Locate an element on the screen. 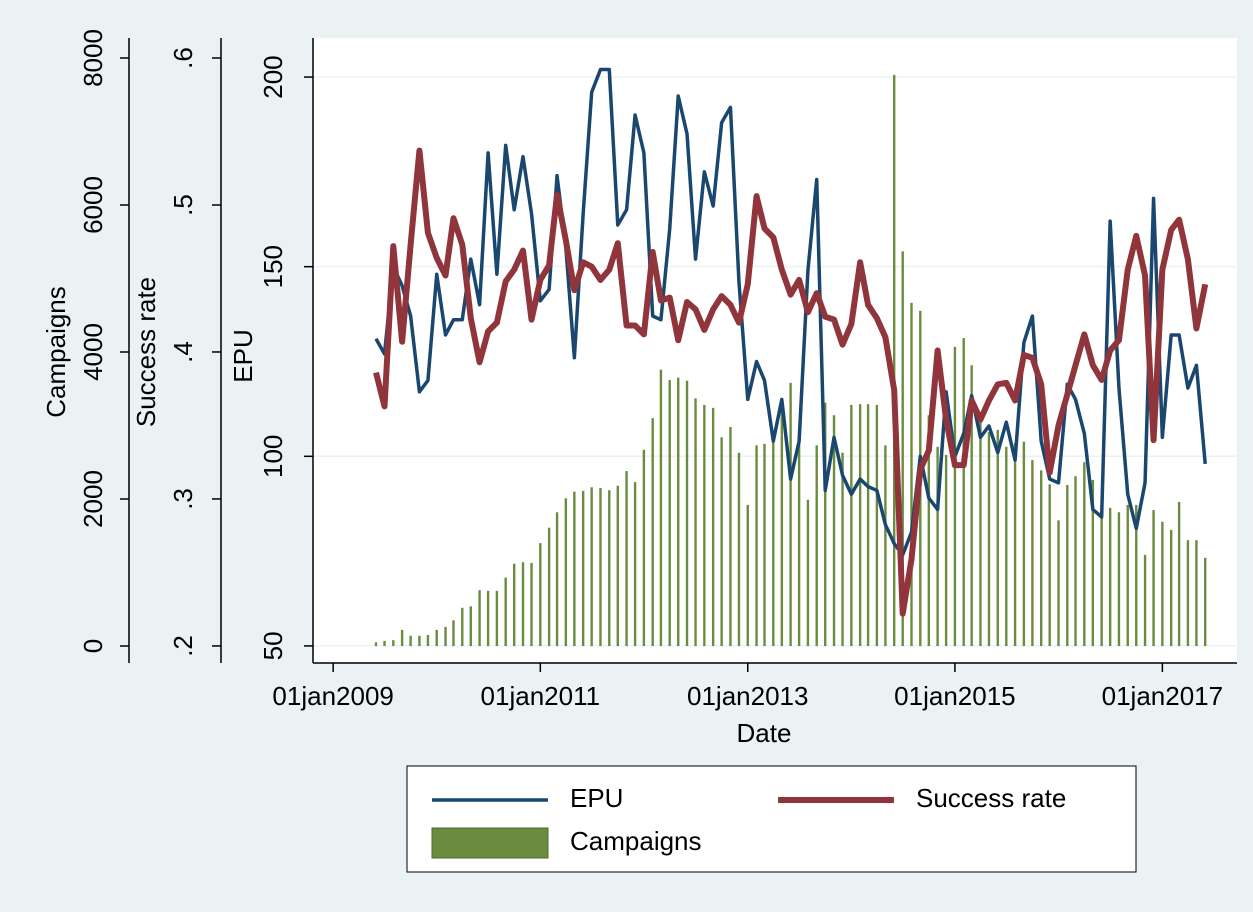 The image size is (1253, 912). y-tick-label: 0 is located at coordinates (93, 646).